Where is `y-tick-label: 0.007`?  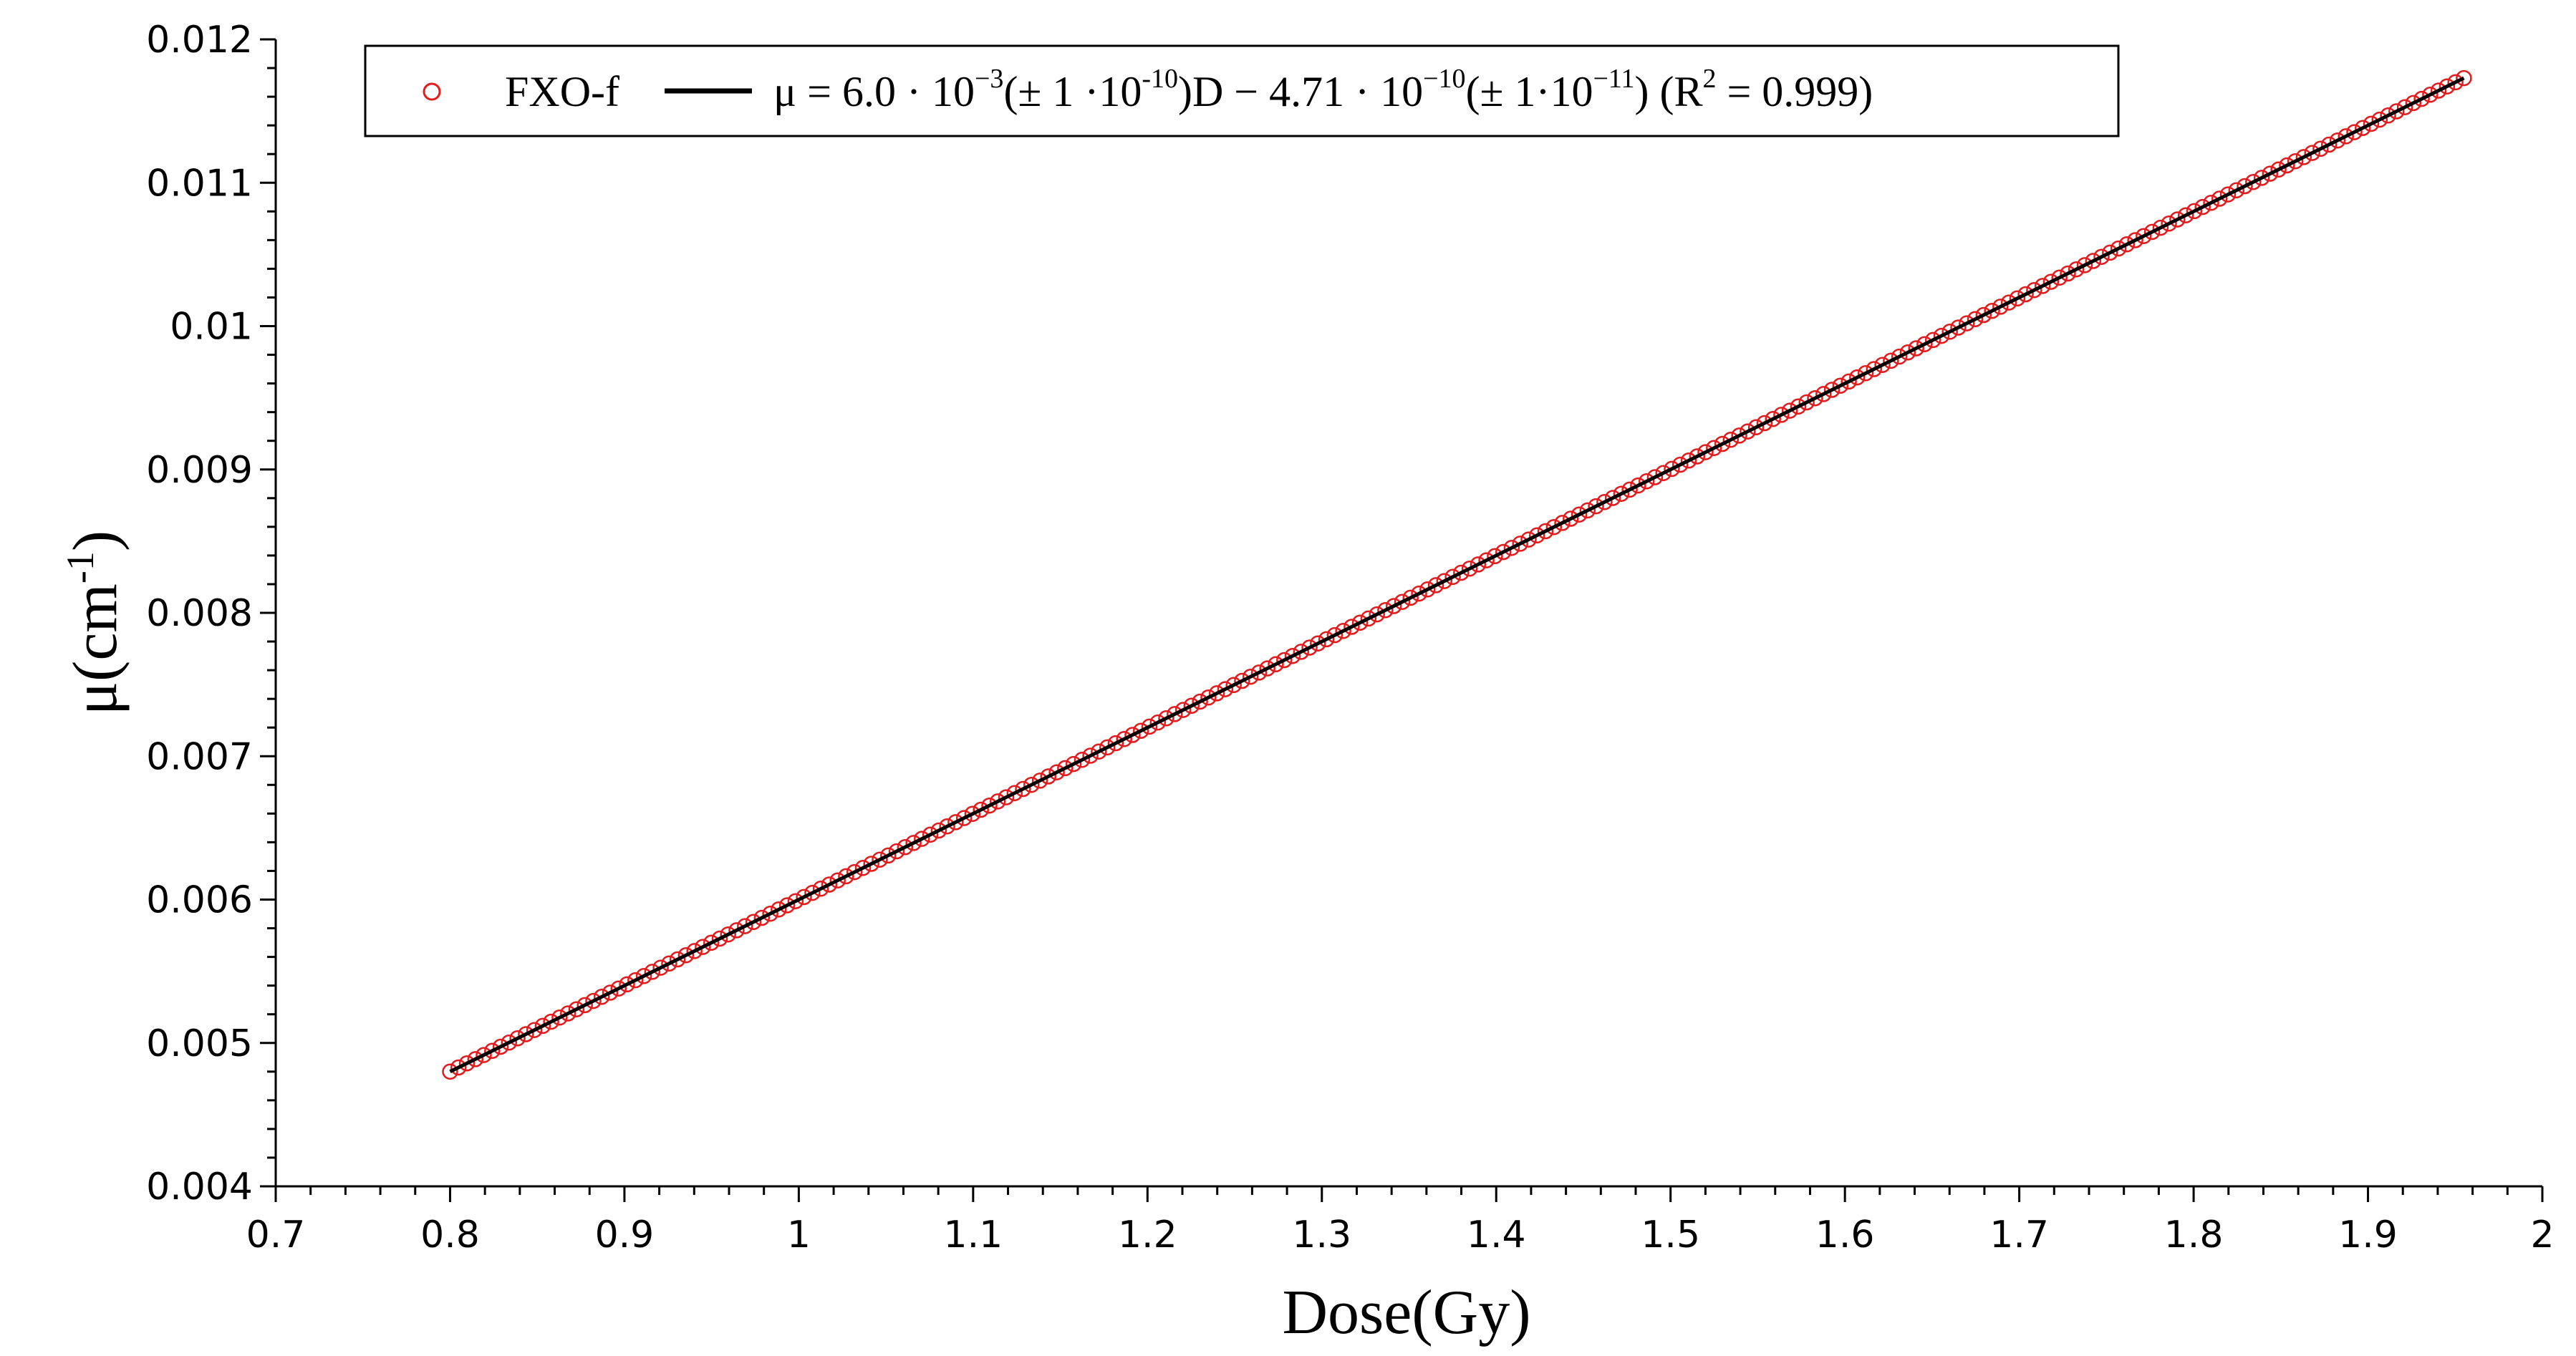
y-tick-label: 0.007 is located at coordinates (199, 756).